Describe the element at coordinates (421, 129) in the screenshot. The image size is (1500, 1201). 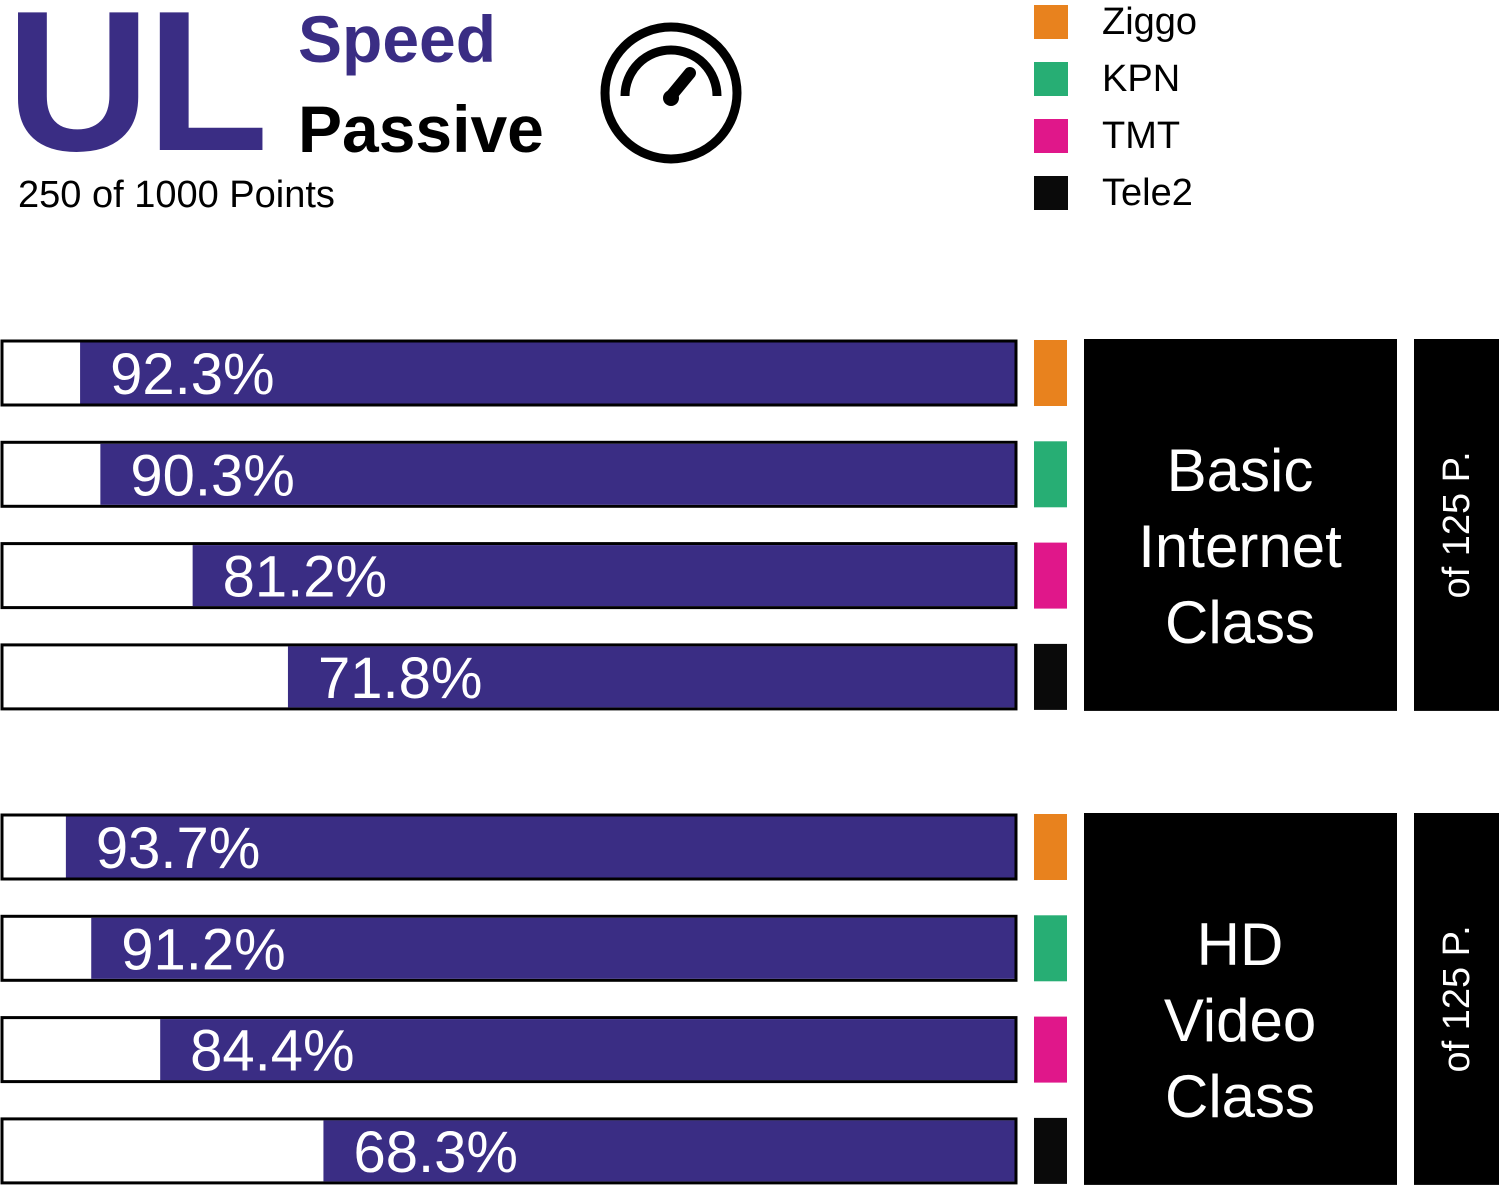
I see `passive-label: Passive` at that location.